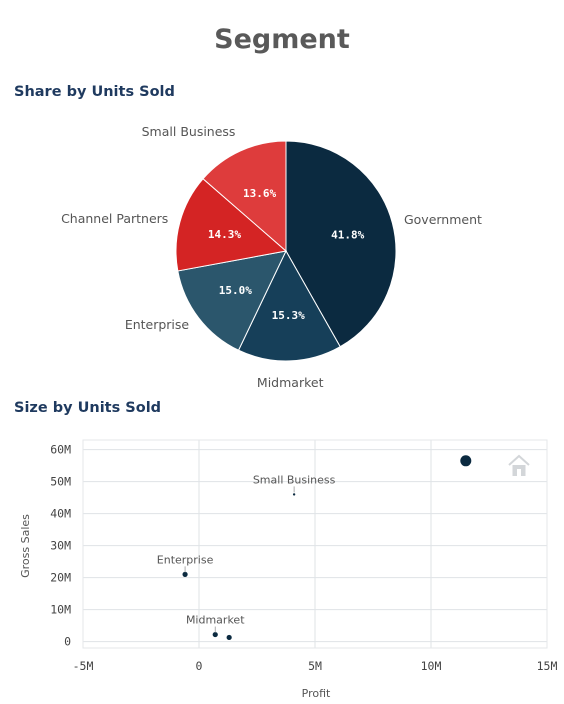 The image size is (564, 704). What do you see at coordinates (466, 461) in the screenshot?
I see `scatter-point-government` at bounding box center [466, 461].